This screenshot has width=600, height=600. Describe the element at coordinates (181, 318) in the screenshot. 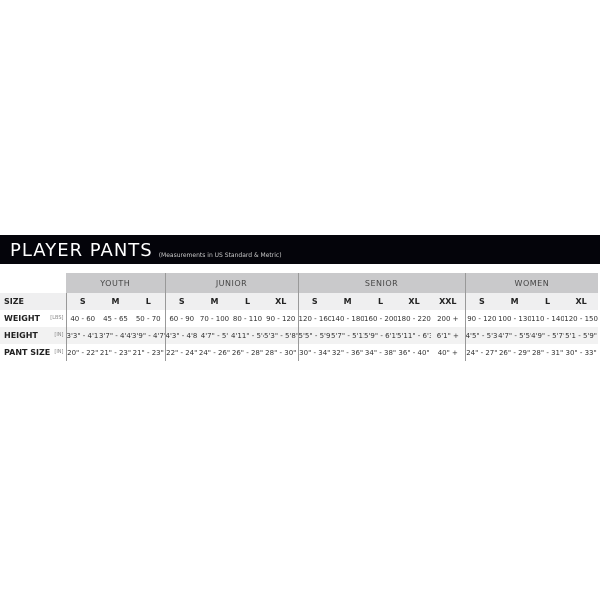

I see `table-cell: 60 - 90` at that location.